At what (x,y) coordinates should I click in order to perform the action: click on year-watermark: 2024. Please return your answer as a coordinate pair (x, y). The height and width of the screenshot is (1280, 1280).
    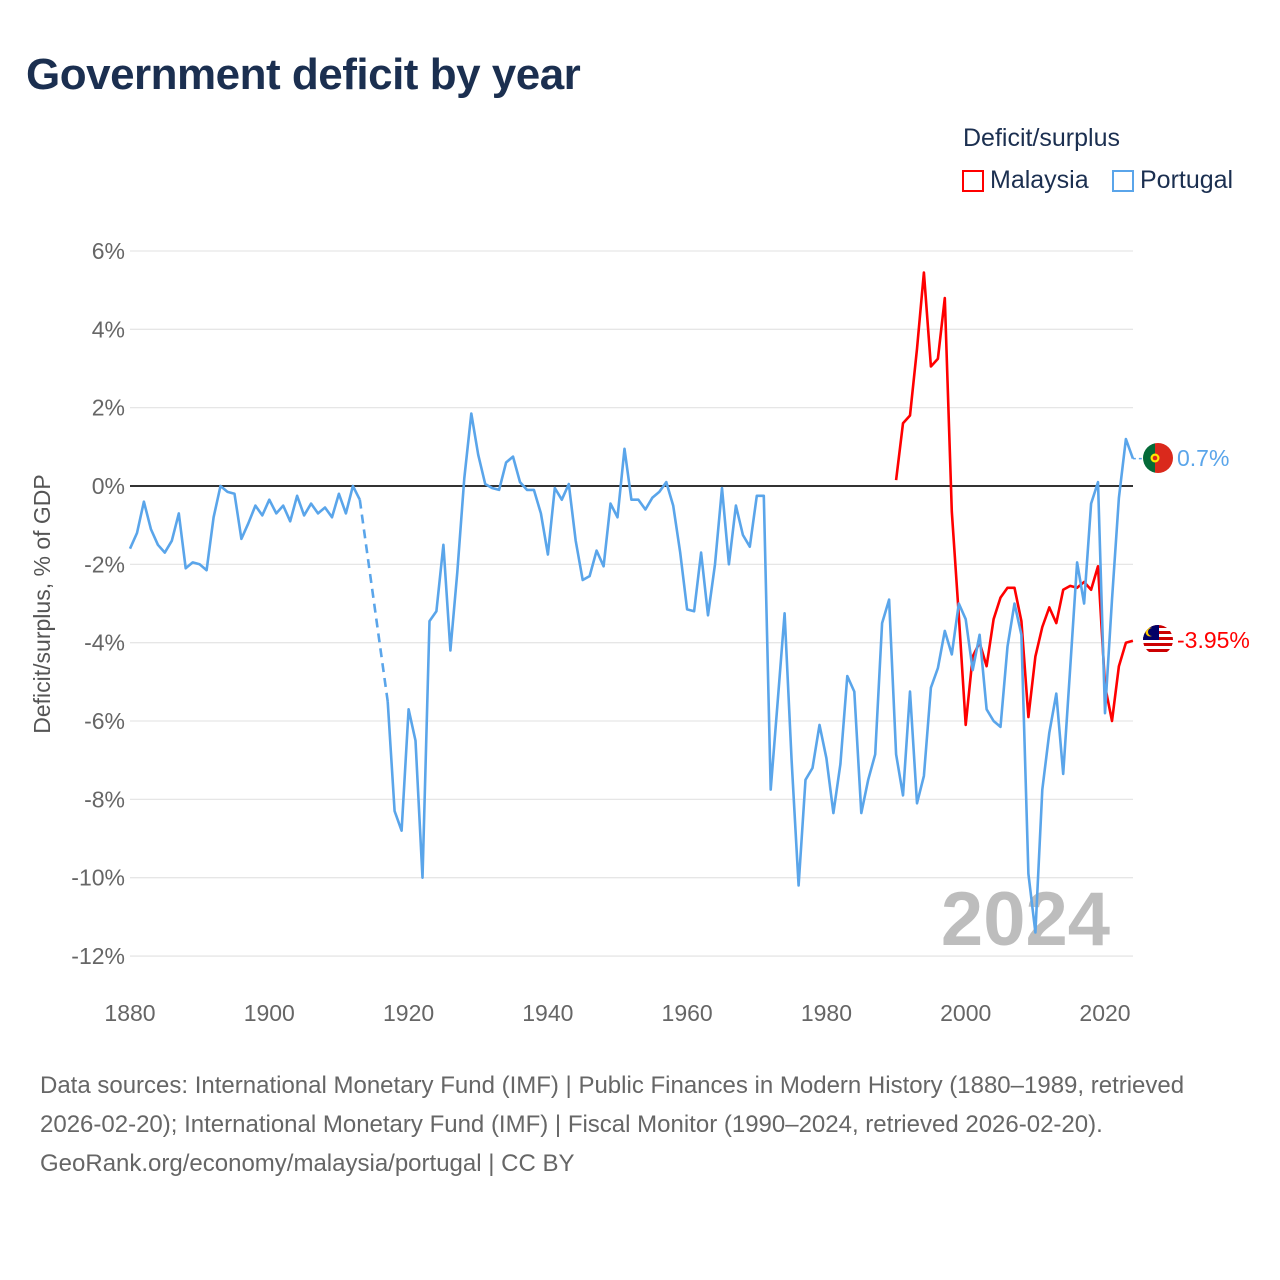
    Looking at the image, I should click on (1025, 919).